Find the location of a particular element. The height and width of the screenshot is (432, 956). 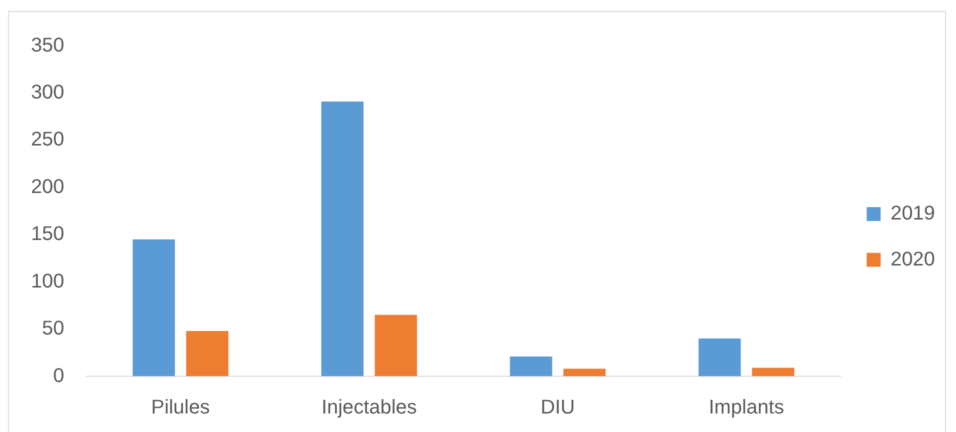

y-tick-label: 250 is located at coordinates (47, 139).